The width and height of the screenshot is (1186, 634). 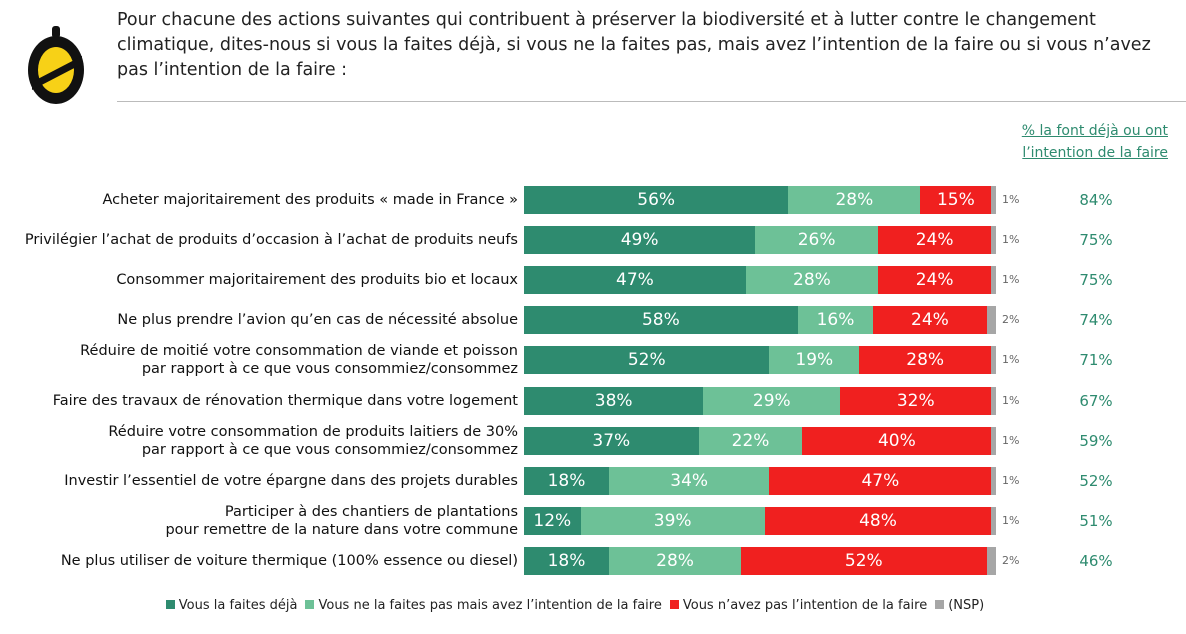 I want to click on bar-segment: 16%, so click(x=835, y=320).